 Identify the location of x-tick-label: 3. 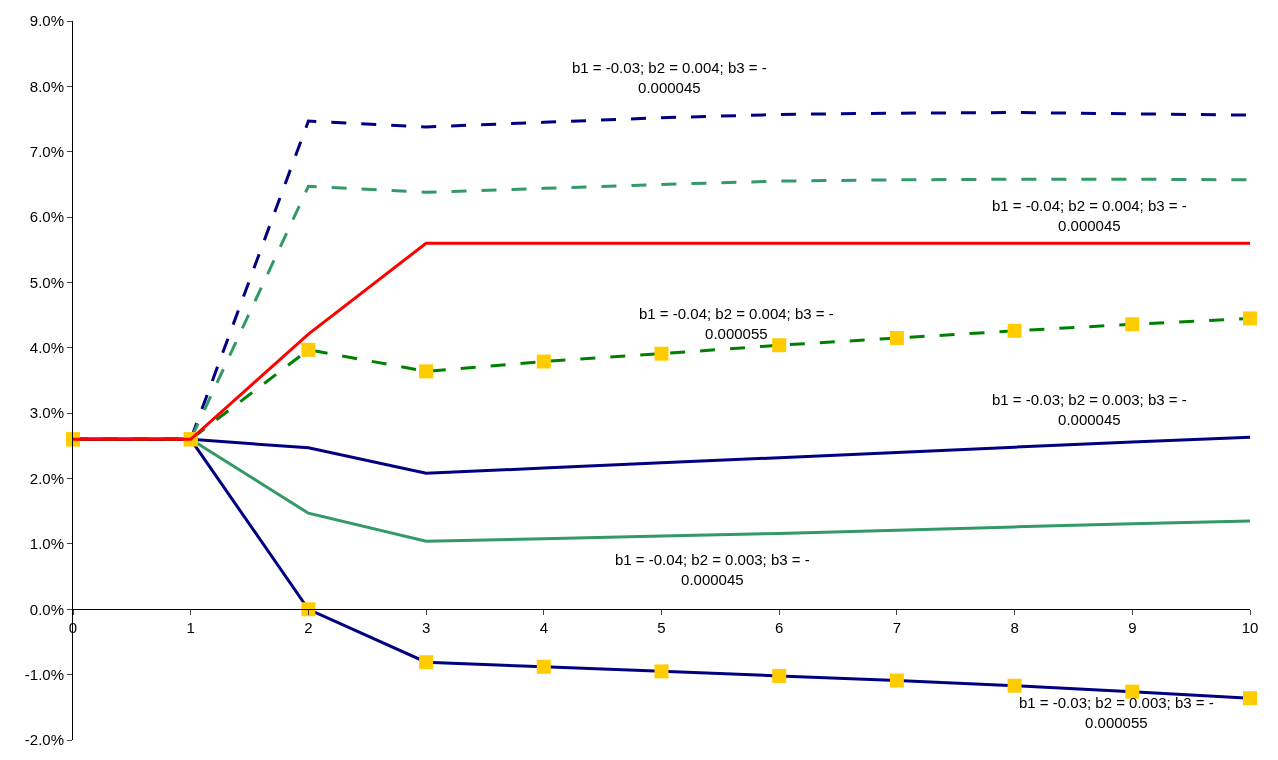
(426, 628).